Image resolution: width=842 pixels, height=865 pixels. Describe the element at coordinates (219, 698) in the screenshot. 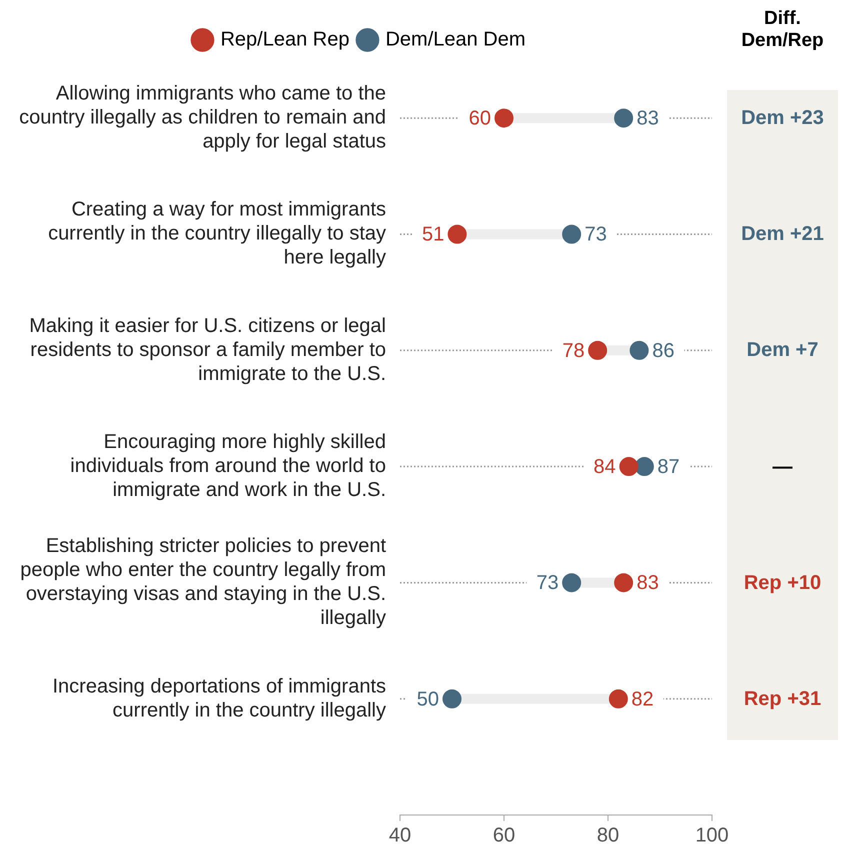

I see `y-tick-label: Increasing deportations of immigrants currently in the country illegally` at that location.